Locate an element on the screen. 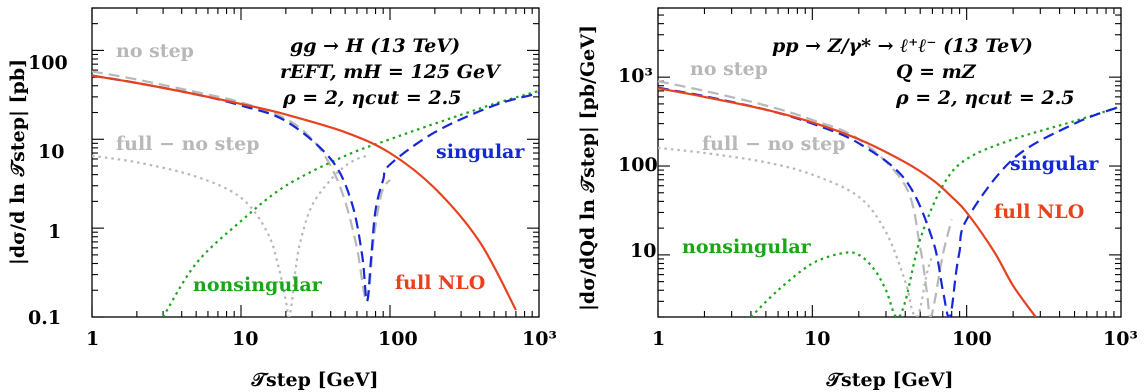 This screenshot has width=1146, height=392. left-x-tick-1: 1 is located at coordinates (92, 339).